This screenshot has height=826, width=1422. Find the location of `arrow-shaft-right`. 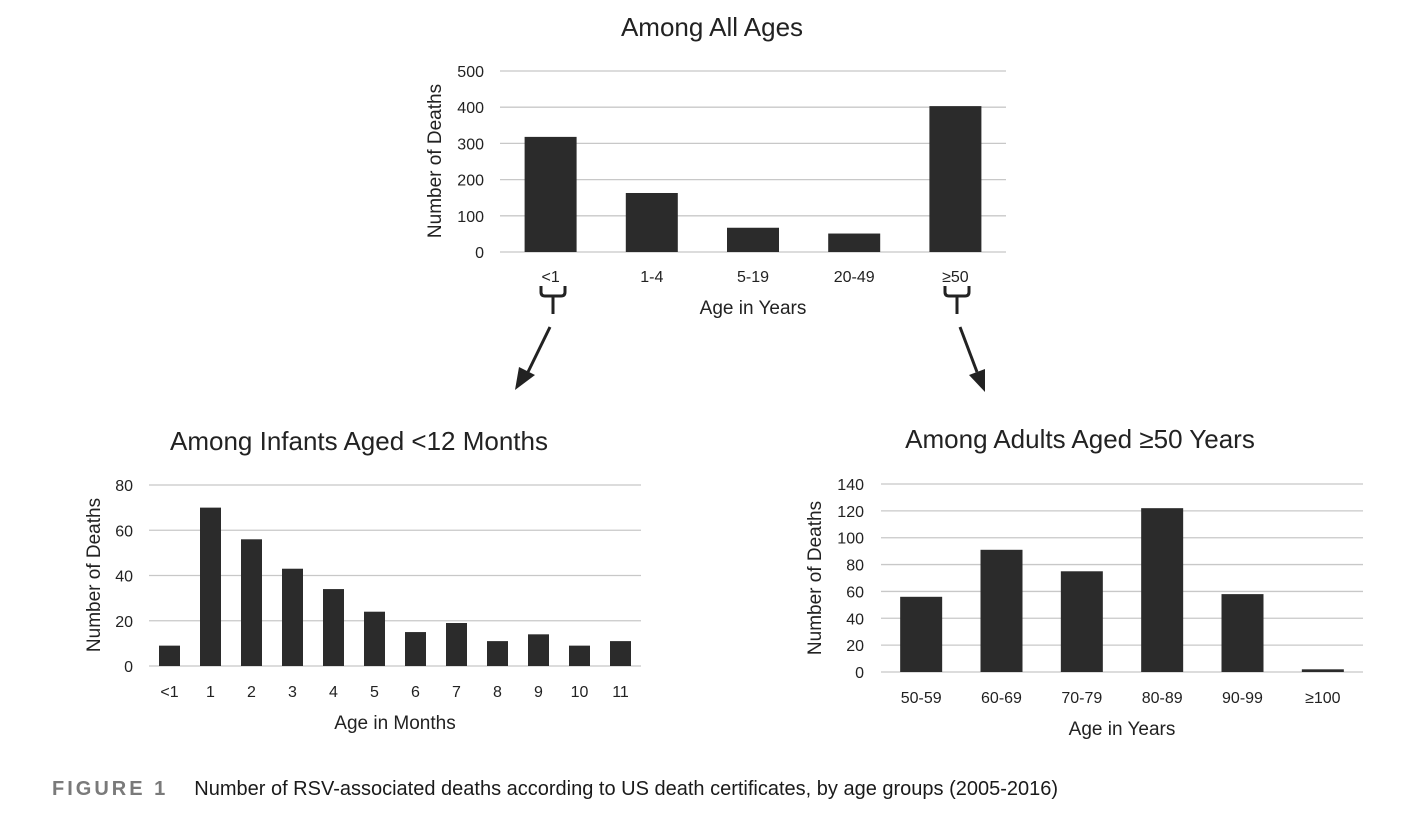

arrow-shaft-right is located at coordinates (968, 349).